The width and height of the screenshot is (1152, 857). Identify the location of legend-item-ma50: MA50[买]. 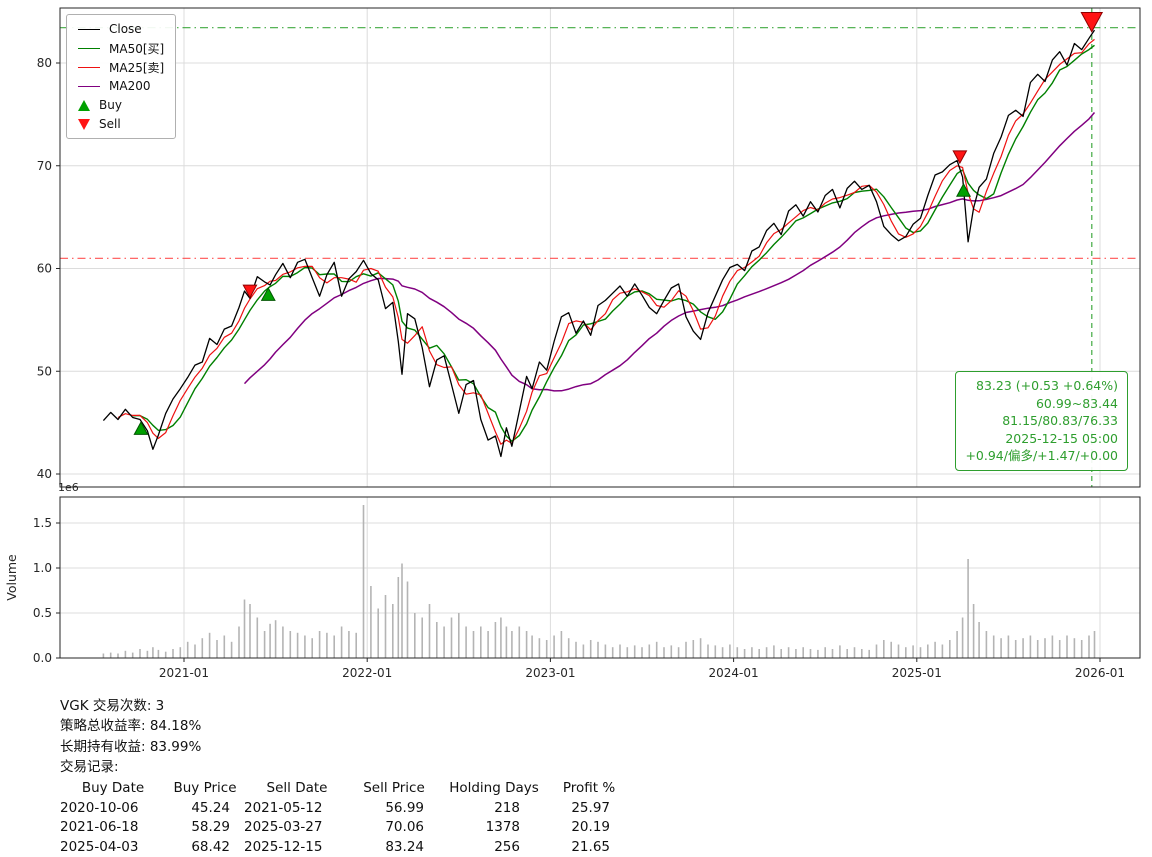
(121, 48).